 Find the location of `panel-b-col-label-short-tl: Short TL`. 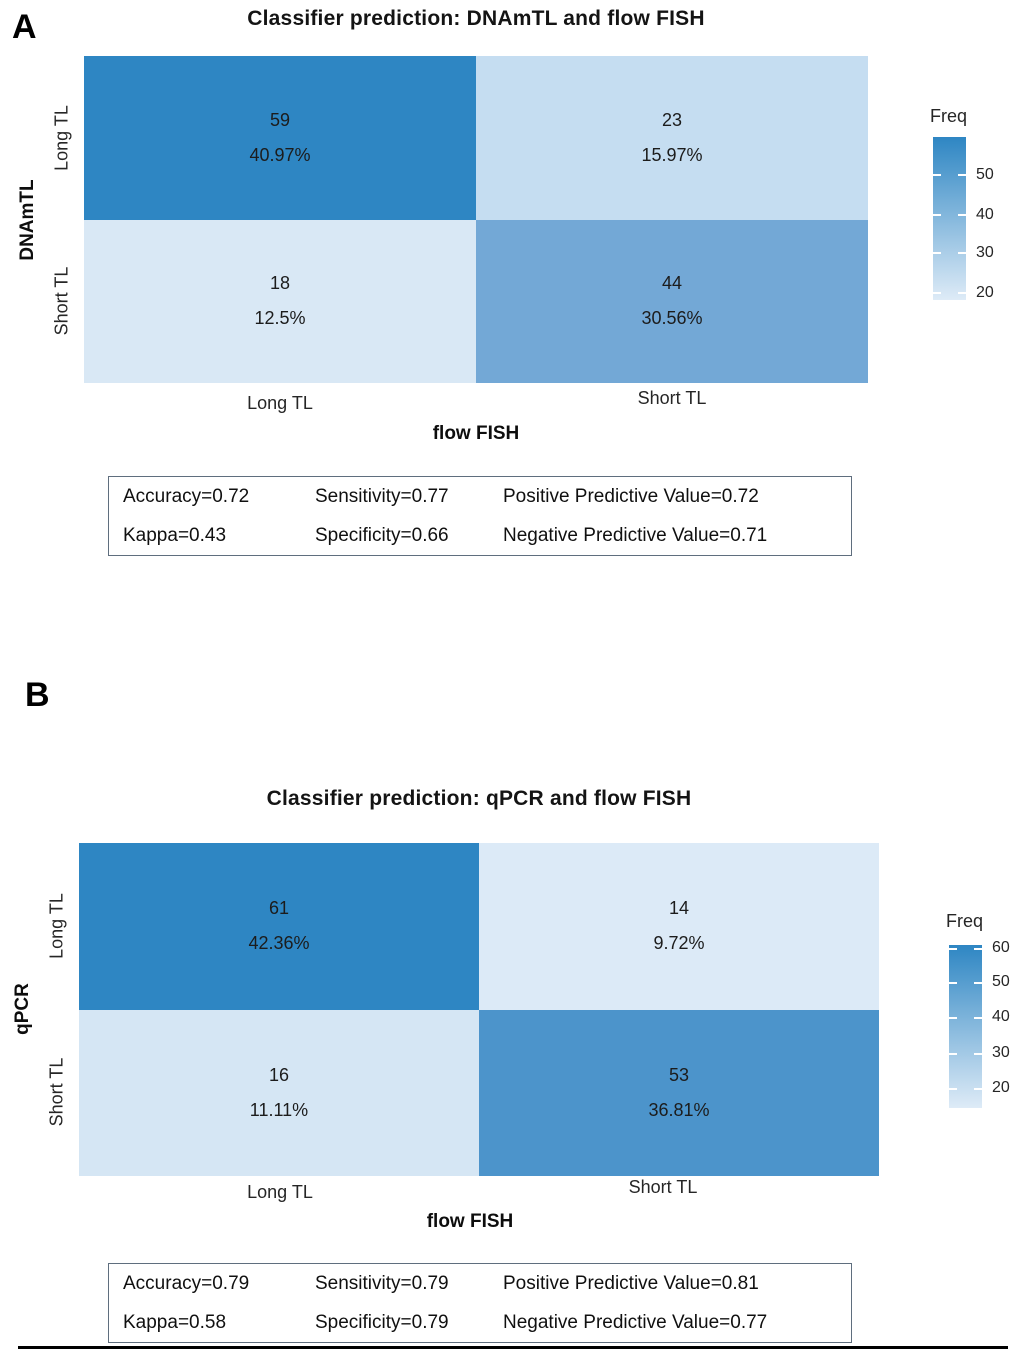

panel-b-col-label-short-tl: Short TL is located at coordinates (663, 1187).